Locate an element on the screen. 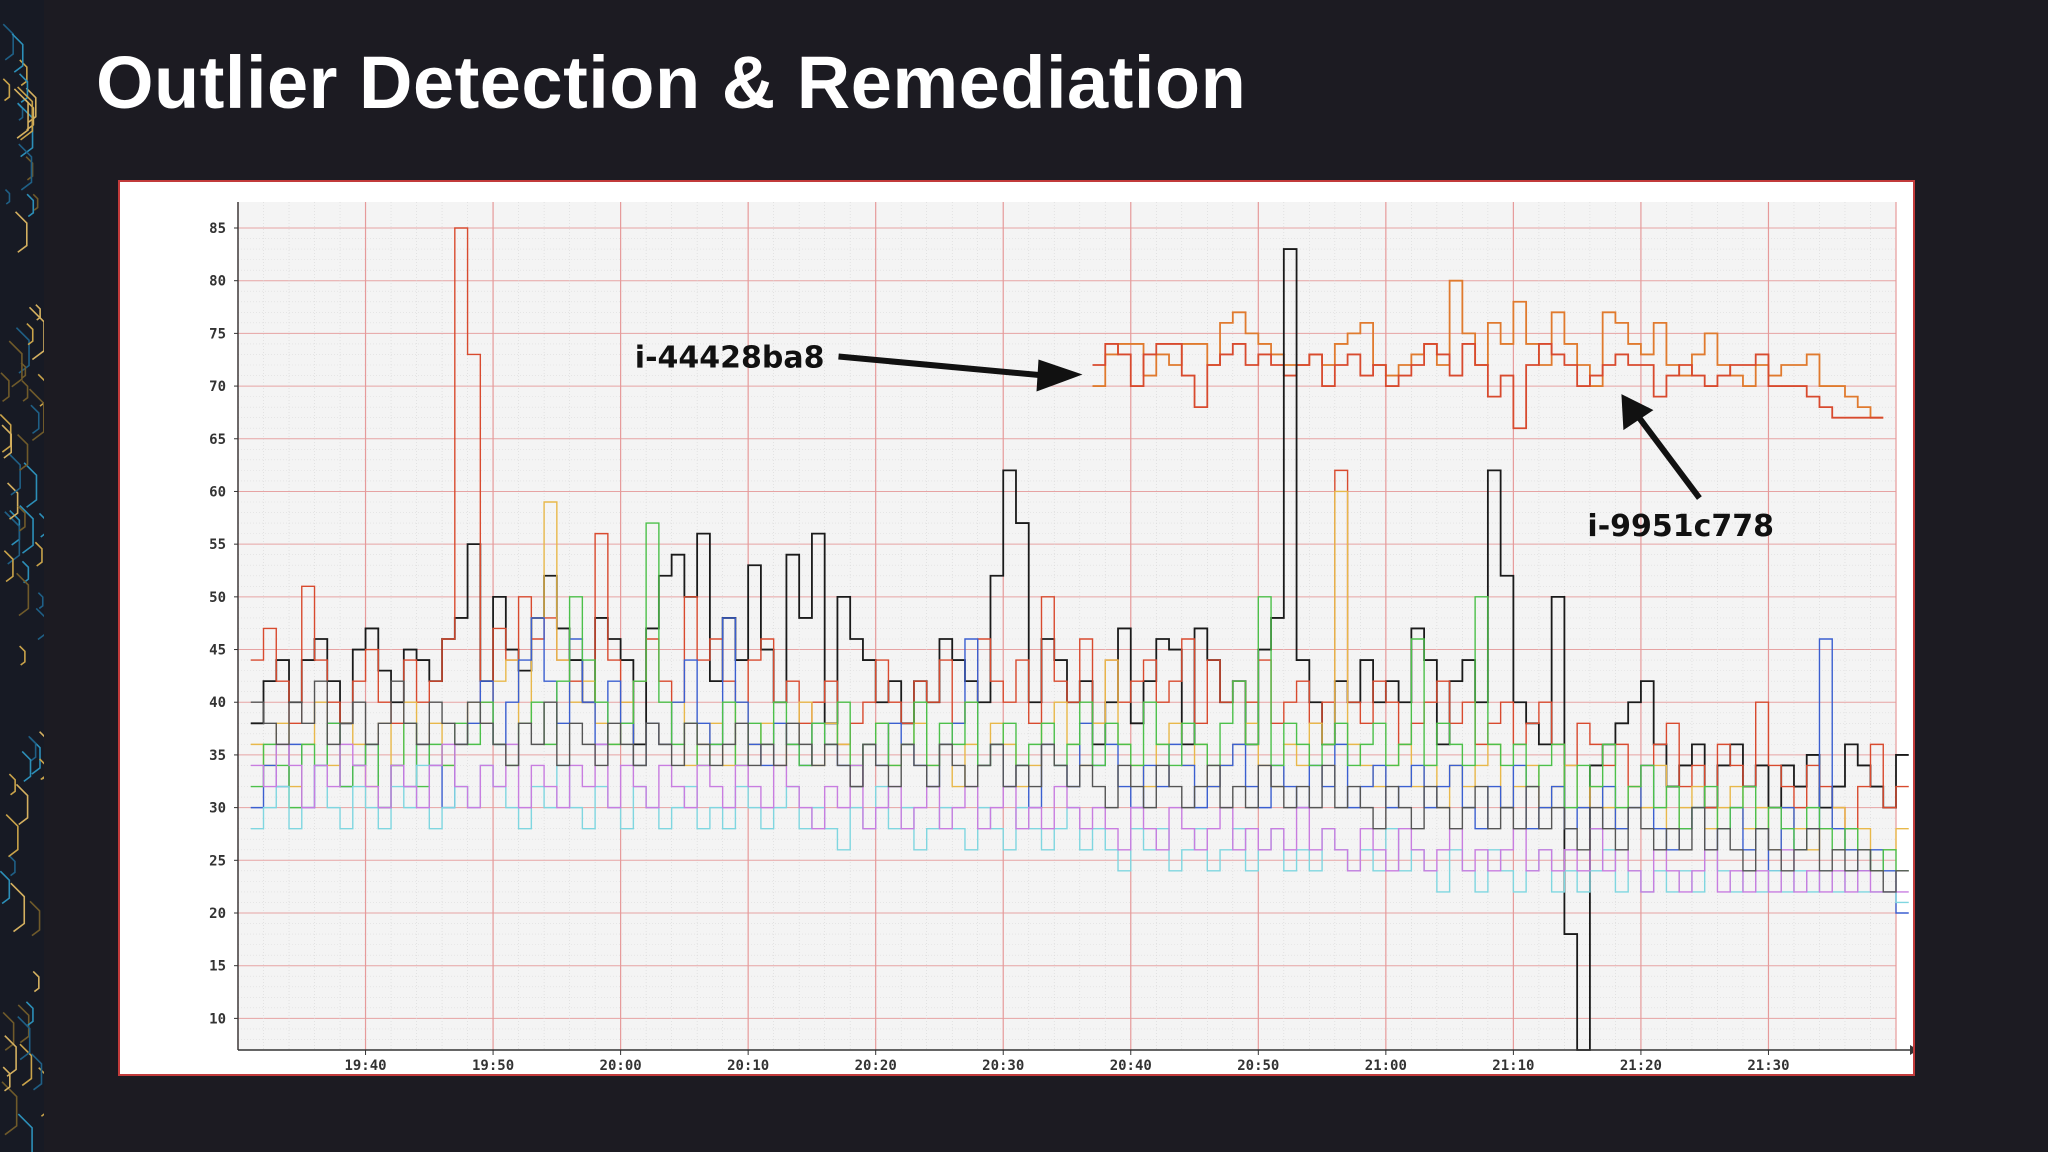  x-tick-label: 20:30 is located at coordinates (1003, 1066).